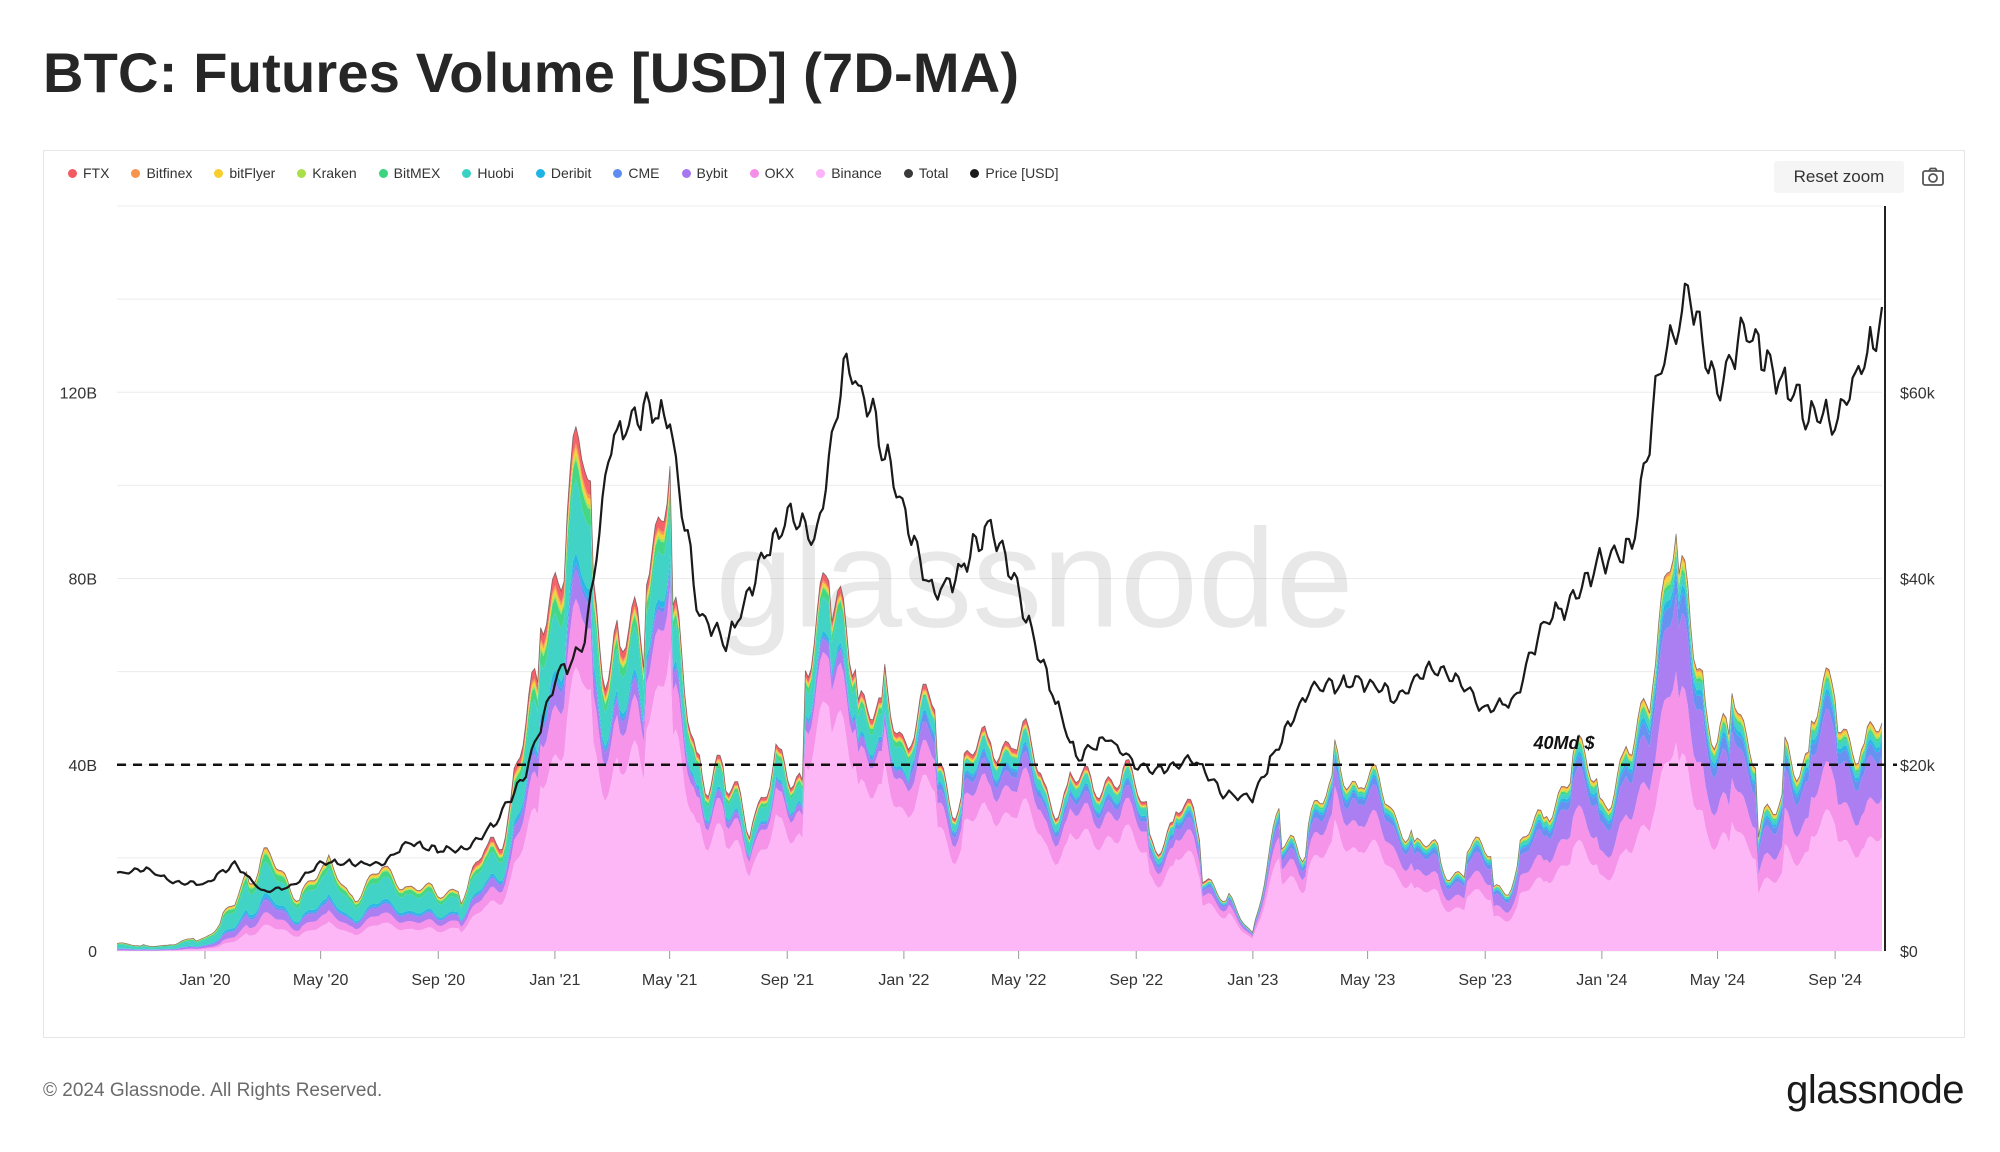  What do you see at coordinates (83, 766) in the screenshot?
I see `y-left-tick: 40B` at bounding box center [83, 766].